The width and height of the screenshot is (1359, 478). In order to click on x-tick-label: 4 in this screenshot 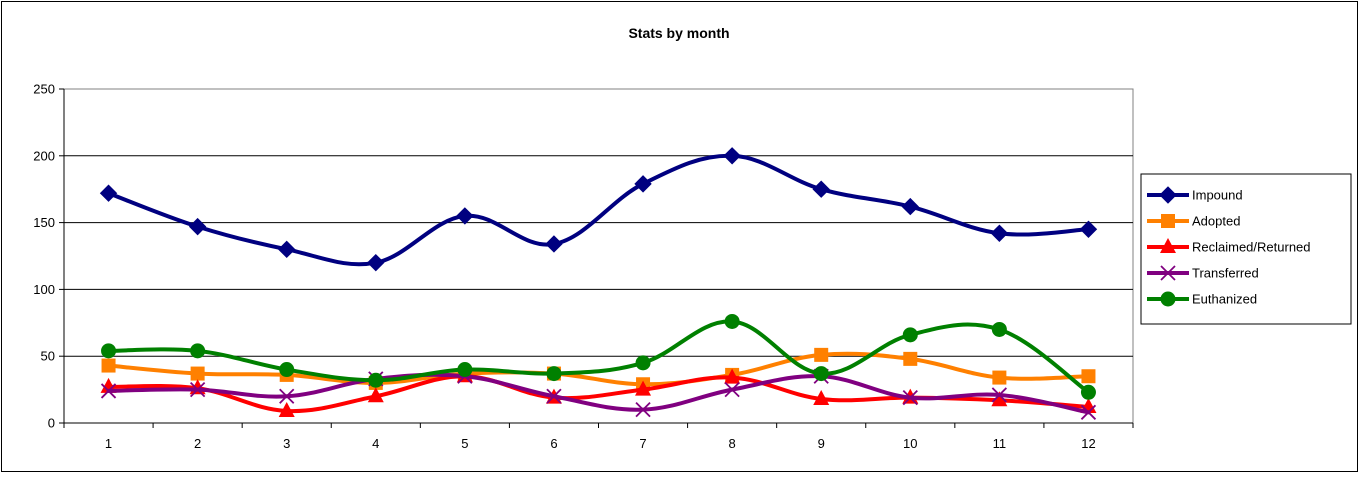, I will do `click(375, 443)`.